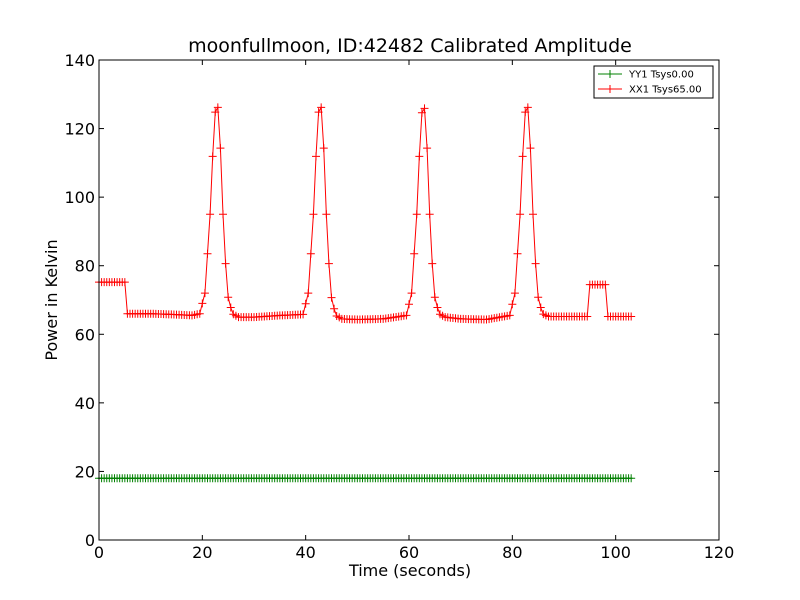  What do you see at coordinates (85, 471) in the screenshot?
I see `y-tick-label: 20` at bounding box center [85, 471].